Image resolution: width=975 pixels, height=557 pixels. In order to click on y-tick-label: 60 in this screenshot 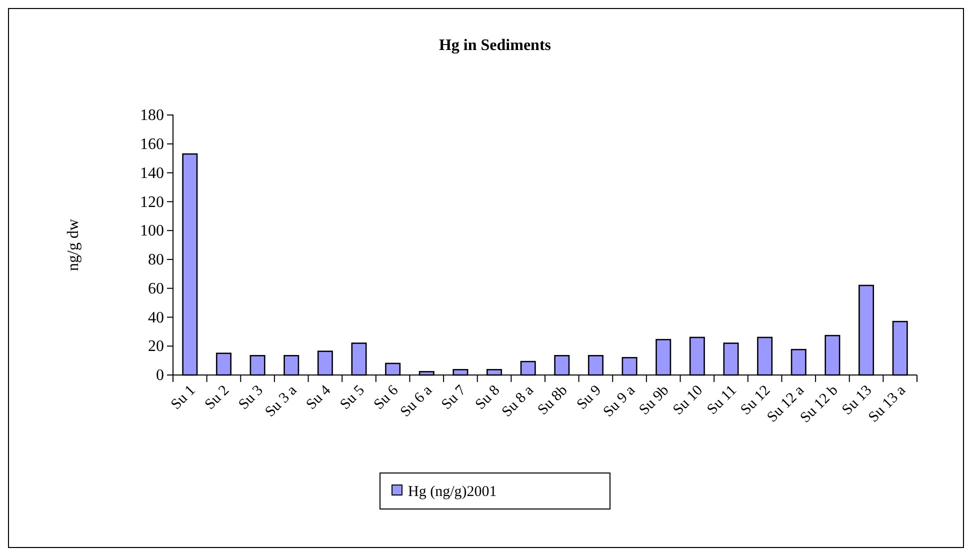, I will do `click(156, 289)`.